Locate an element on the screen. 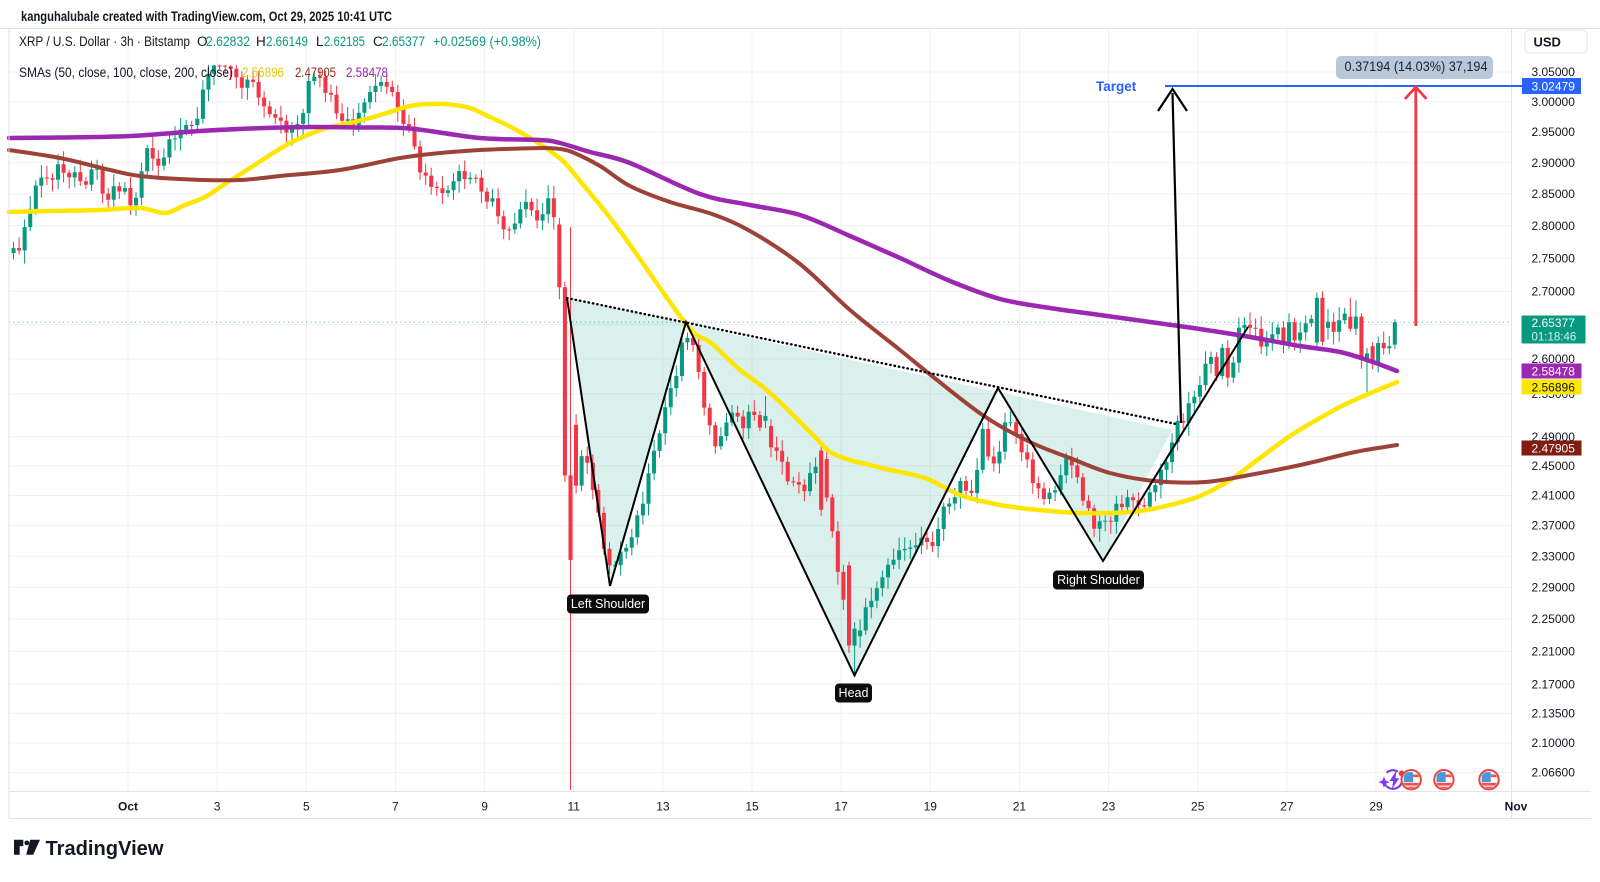 The image size is (1600, 882). svg-text: Left Shoulder is located at coordinates (608, 604).